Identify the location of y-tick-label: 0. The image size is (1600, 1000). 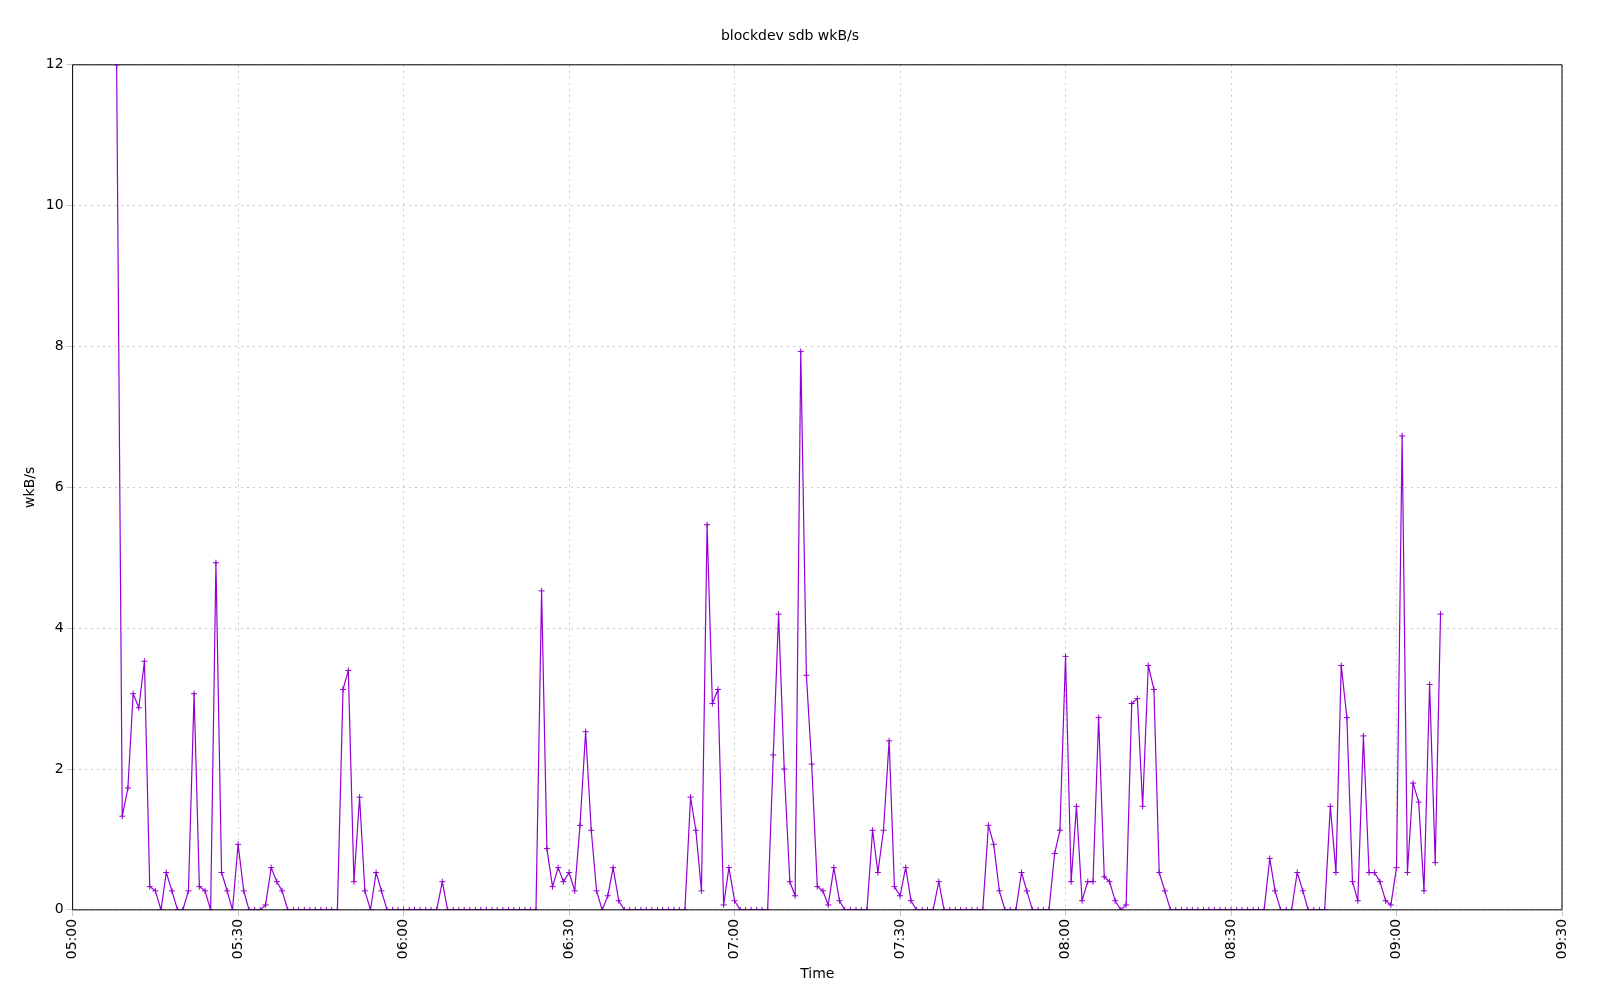
(59, 908).